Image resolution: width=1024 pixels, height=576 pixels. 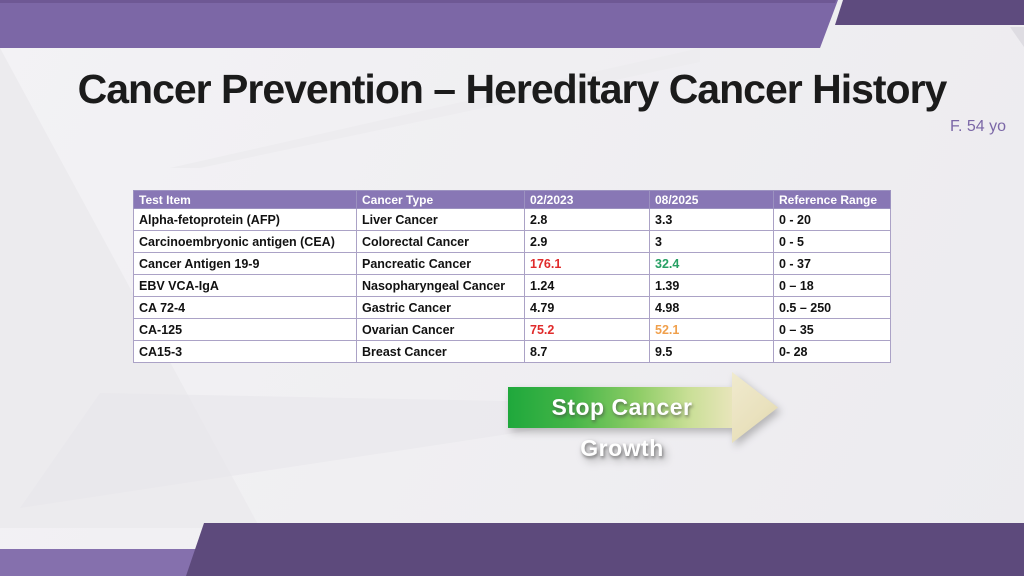 I want to click on column-header-reference-range: Reference Range, so click(x=832, y=199).